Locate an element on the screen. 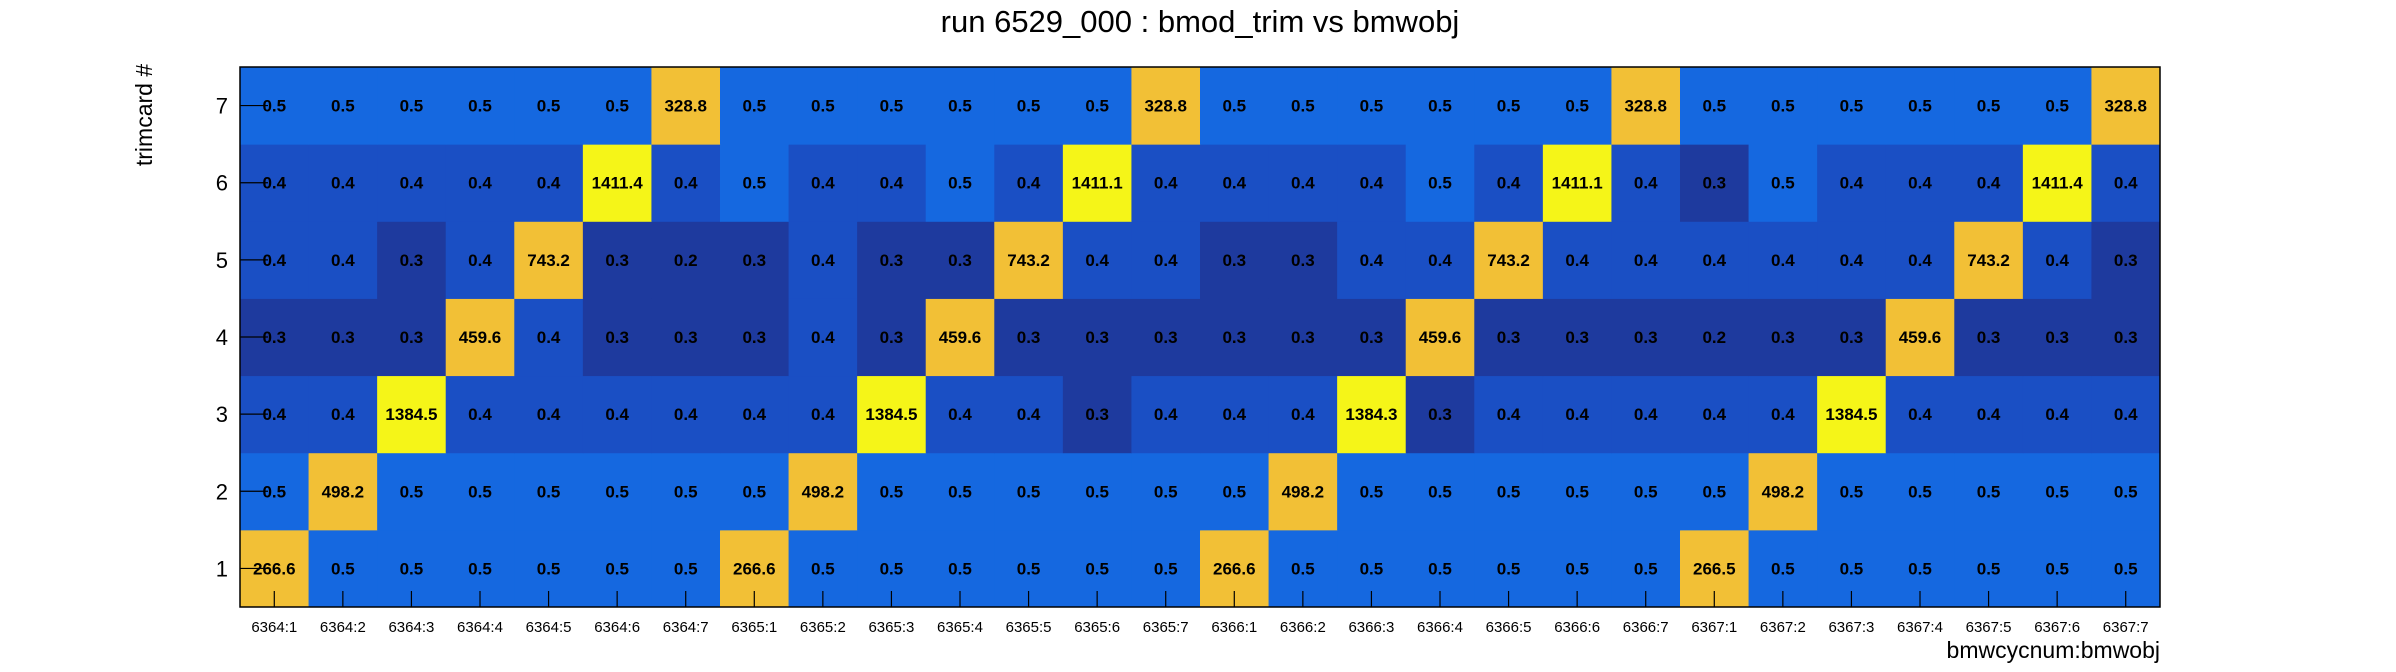  x-tick-label: 6367:5 is located at coordinates (1989, 627).